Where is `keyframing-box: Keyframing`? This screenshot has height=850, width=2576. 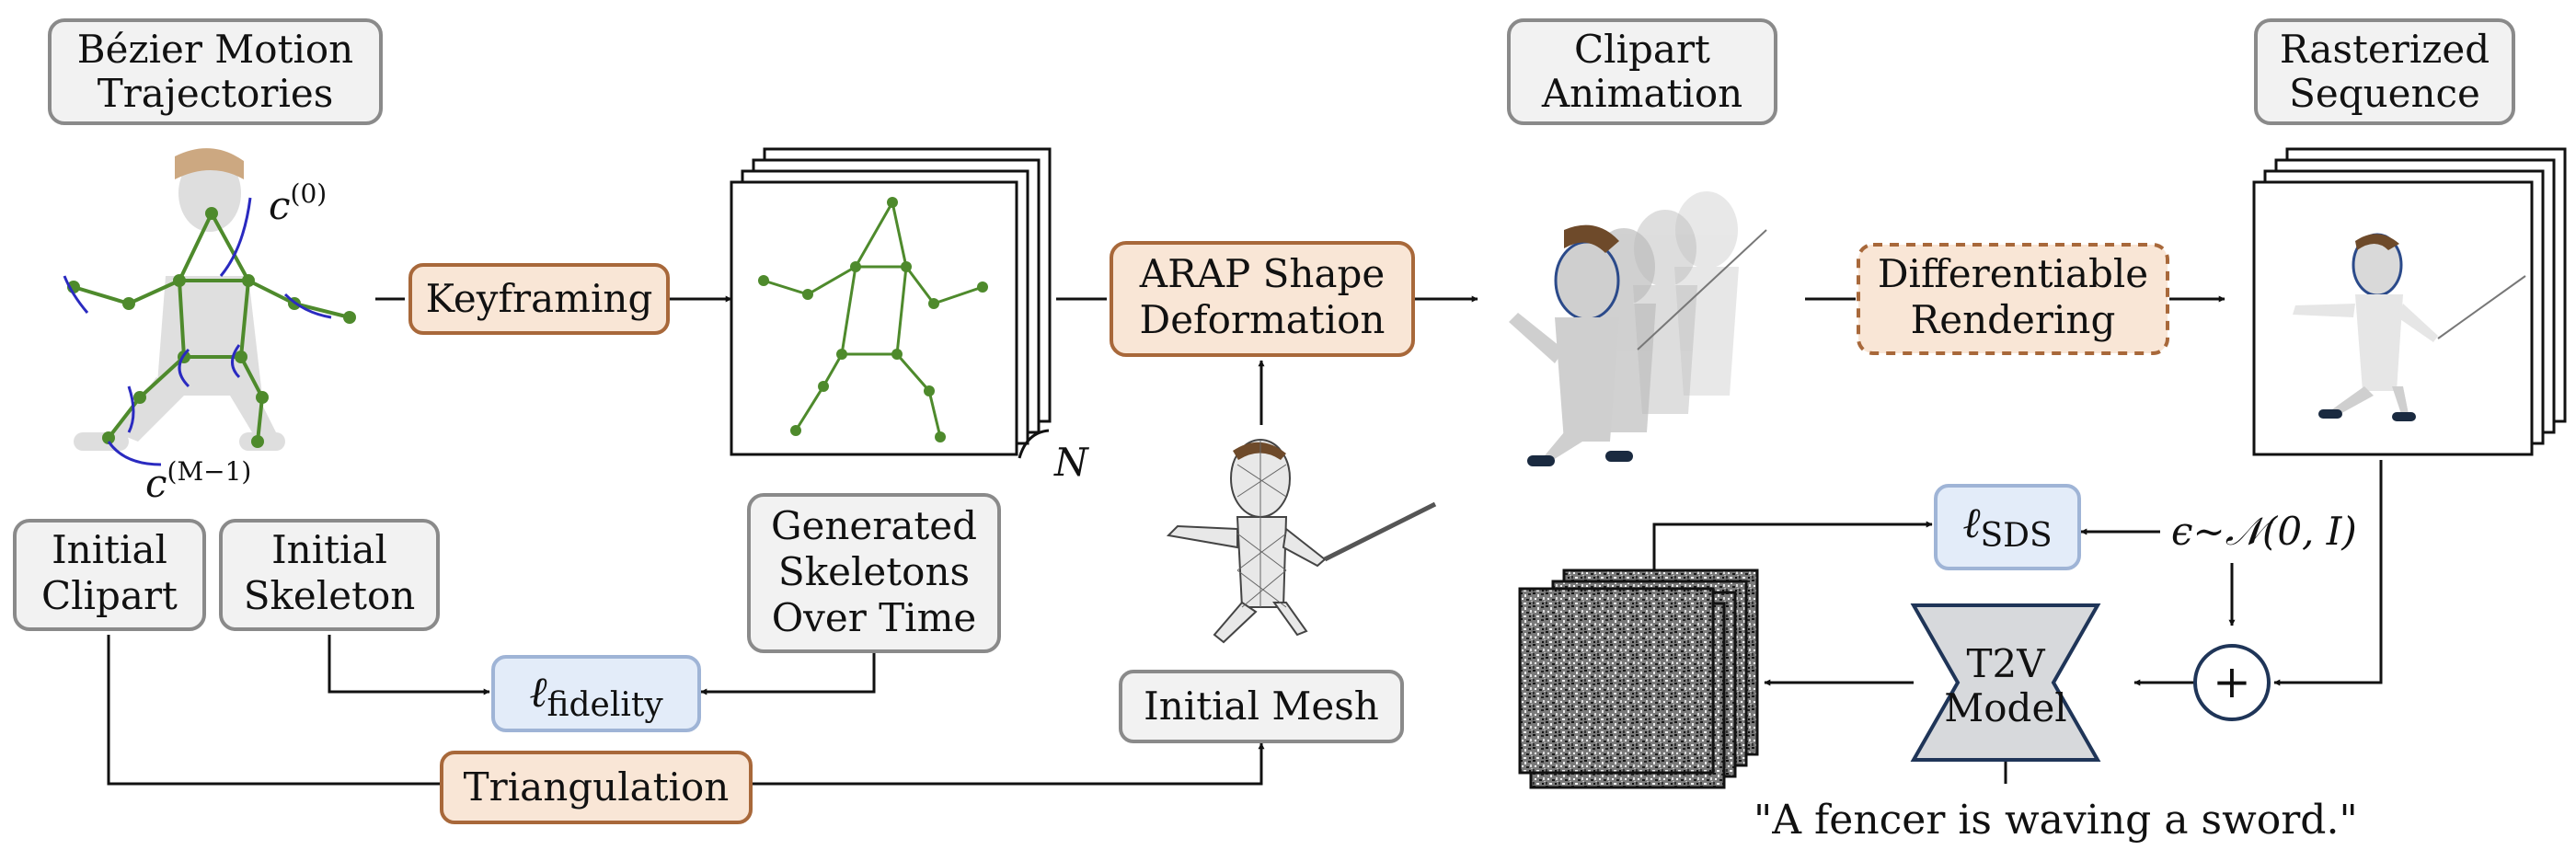
keyframing-box: Keyframing is located at coordinates (539, 299).